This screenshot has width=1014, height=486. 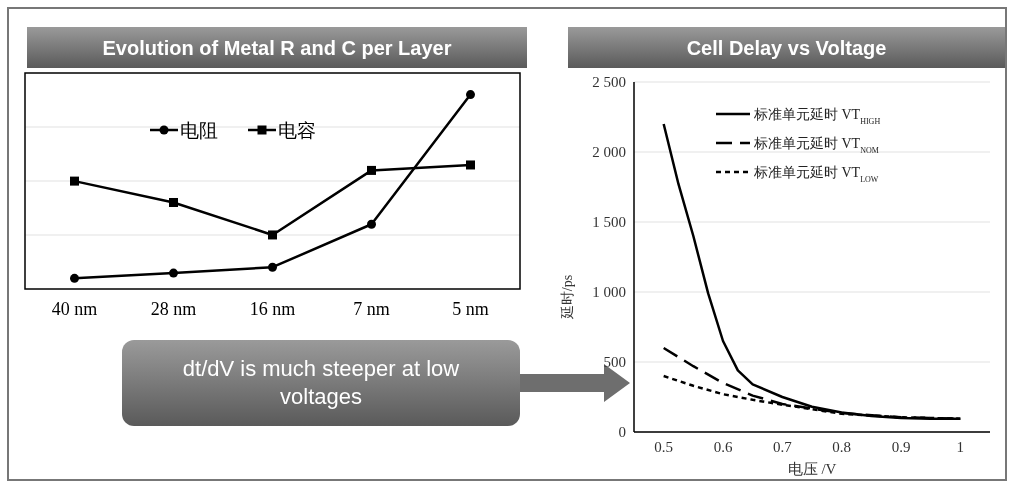 I want to click on legend-label: 标准单元延时 VT$_{LOW}$, so click(x=816, y=174).